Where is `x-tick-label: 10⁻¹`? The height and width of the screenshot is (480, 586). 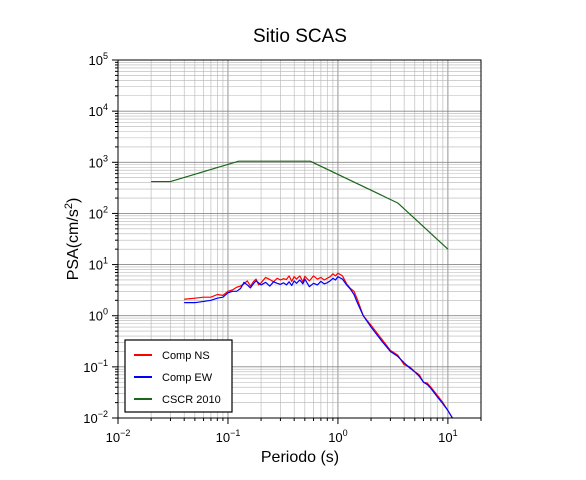
x-tick-label: 10⁻¹ is located at coordinates (228, 436).